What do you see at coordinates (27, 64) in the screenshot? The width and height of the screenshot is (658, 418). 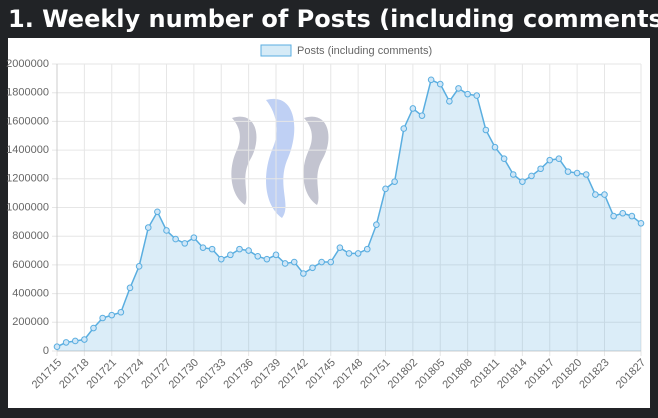 I see `y-tick-label: 2000000` at bounding box center [27, 64].